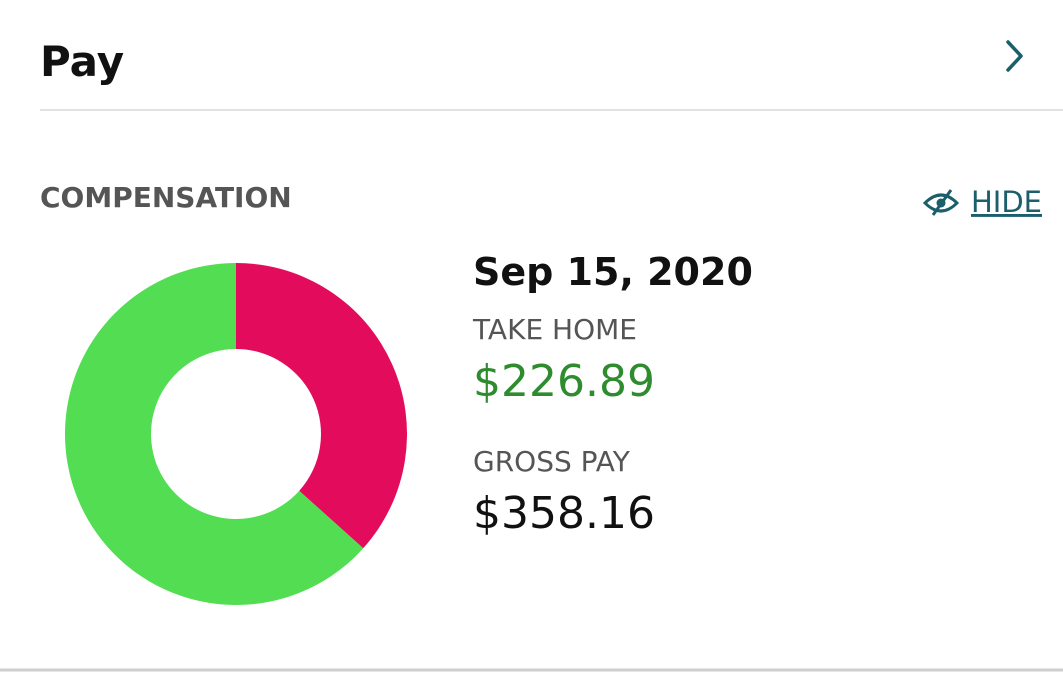 Image resolution: width=1063 pixels, height=673 pixels. I want to click on hide-link: HIDE, so click(1006, 202).